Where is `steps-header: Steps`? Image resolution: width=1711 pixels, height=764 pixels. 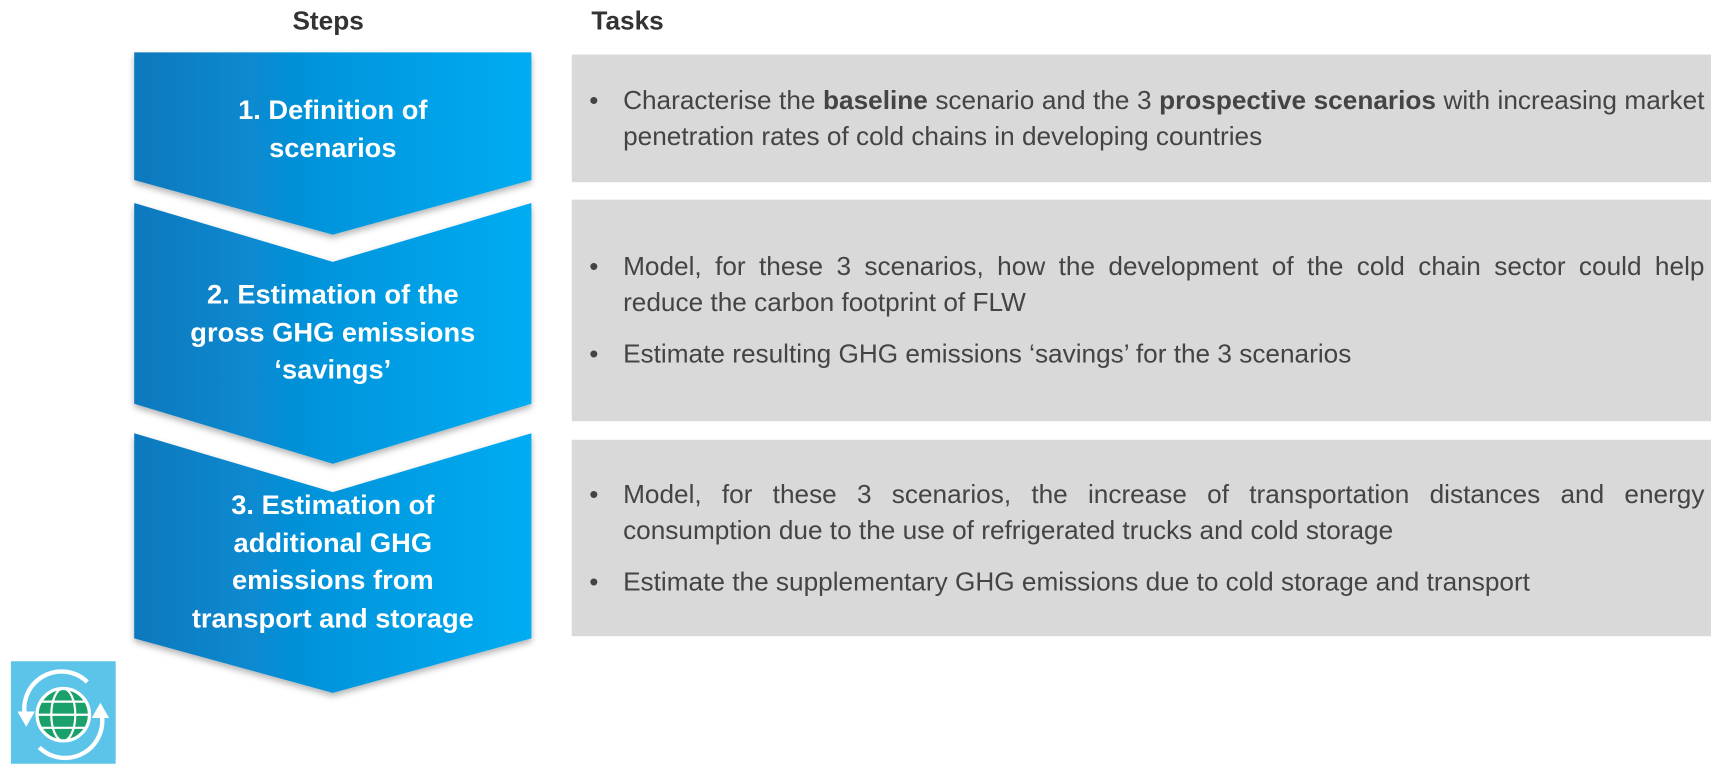 steps-header: Steps is located at coordinates (328, 21).